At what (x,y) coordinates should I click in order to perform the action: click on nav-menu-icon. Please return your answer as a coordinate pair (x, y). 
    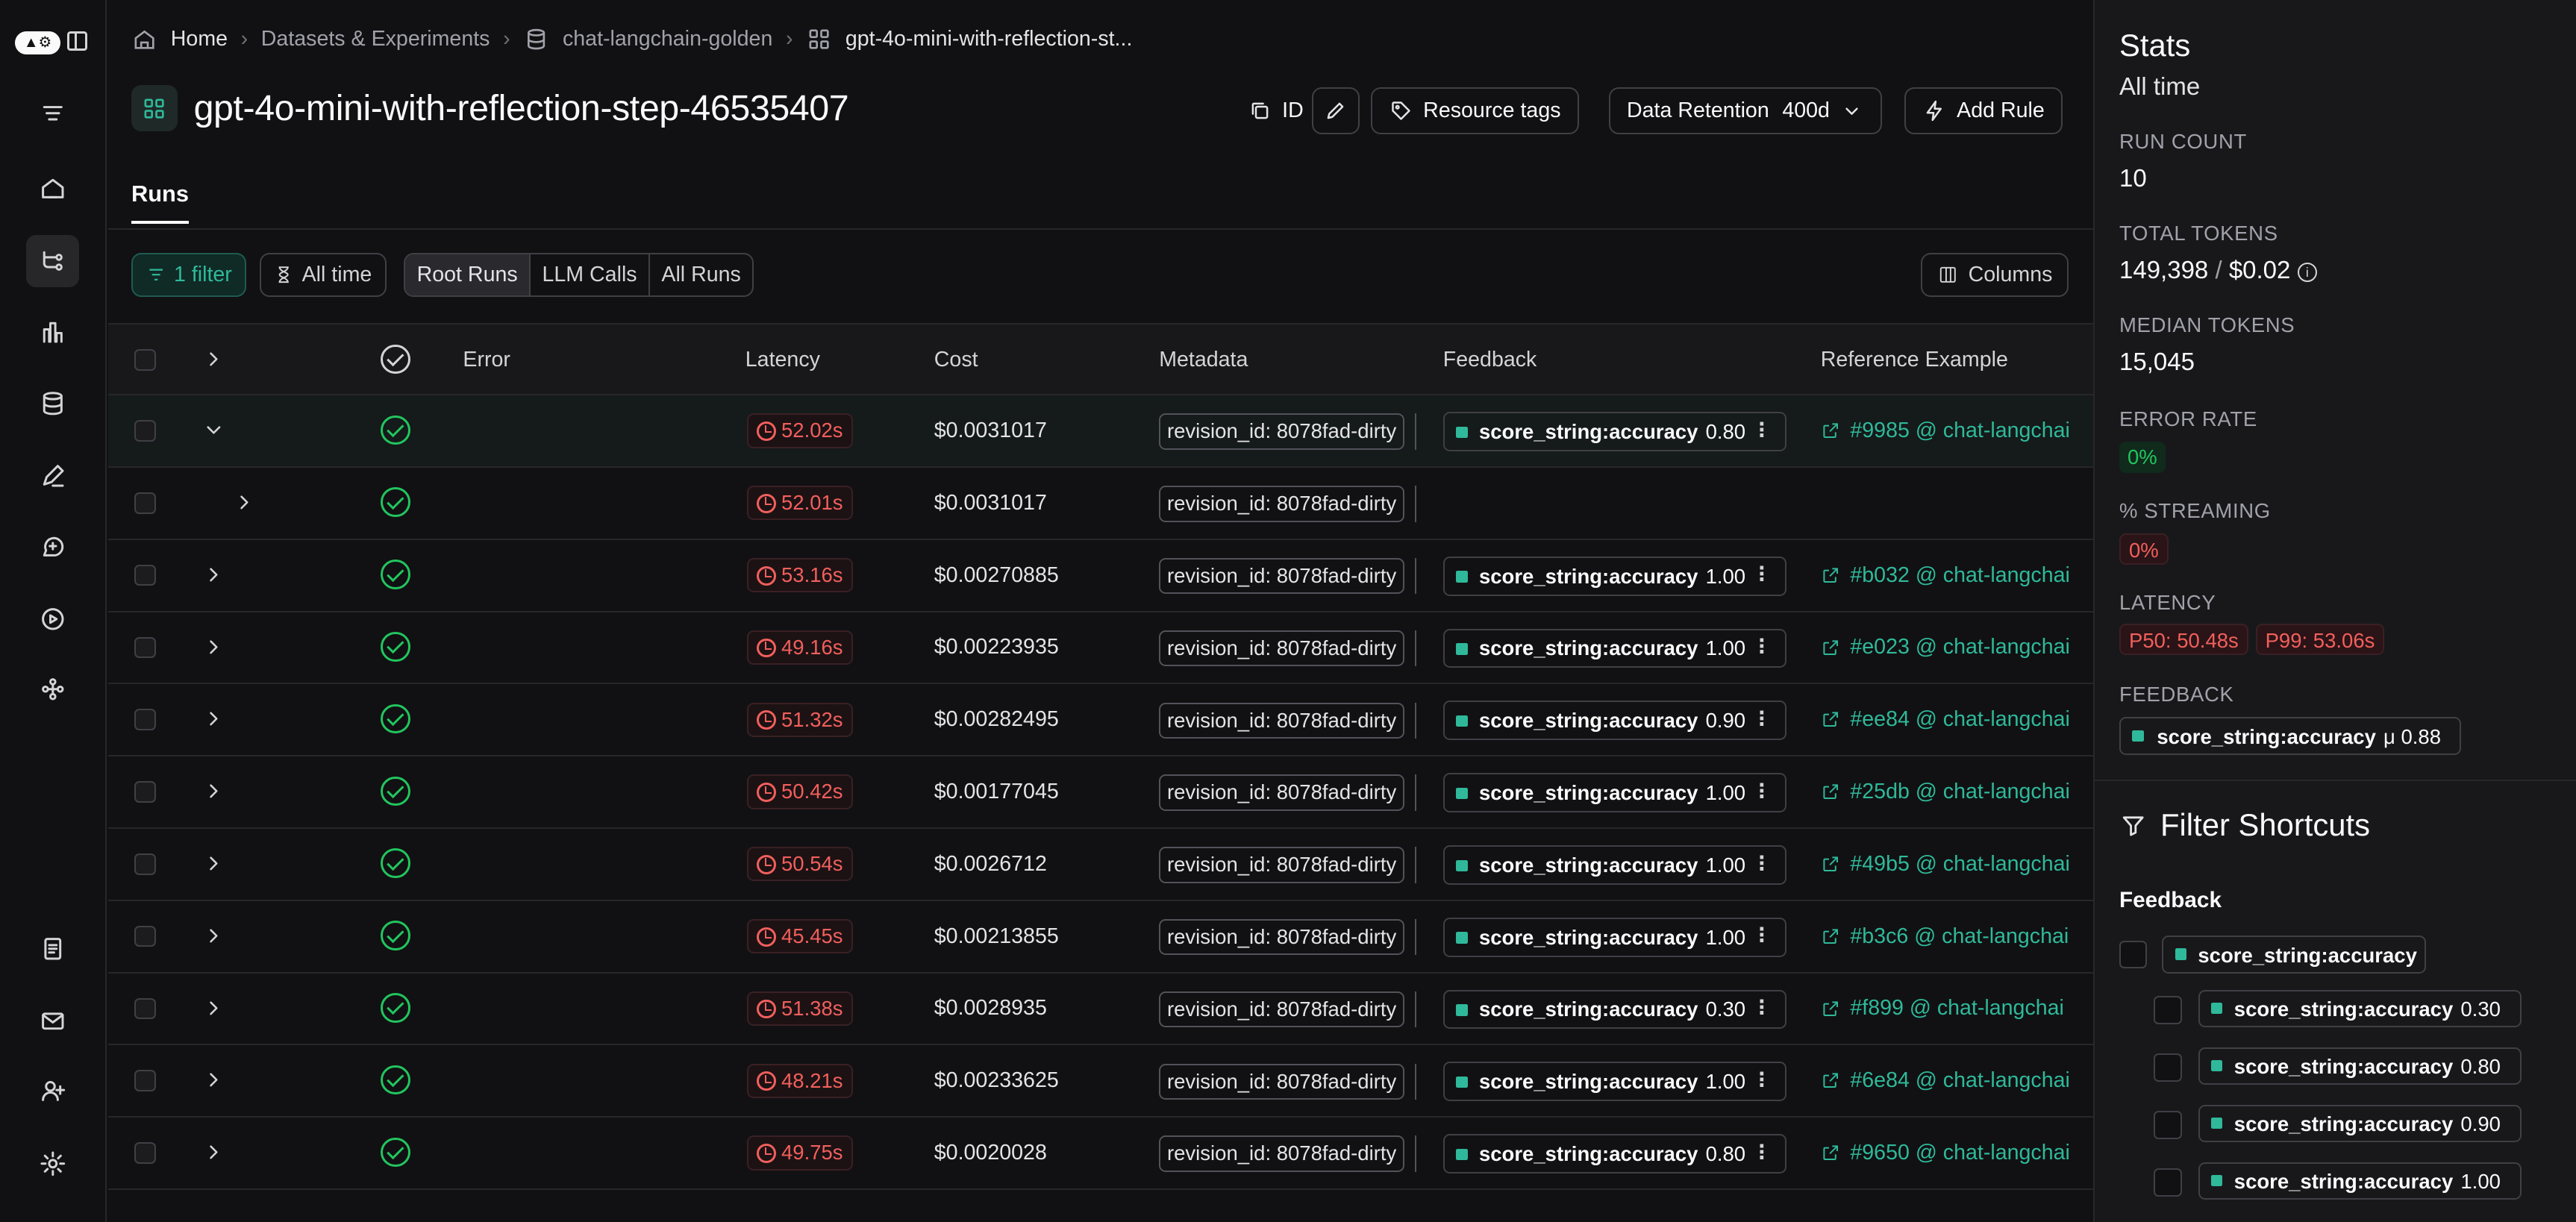
    Looking at the image, I should click on (52, 114).